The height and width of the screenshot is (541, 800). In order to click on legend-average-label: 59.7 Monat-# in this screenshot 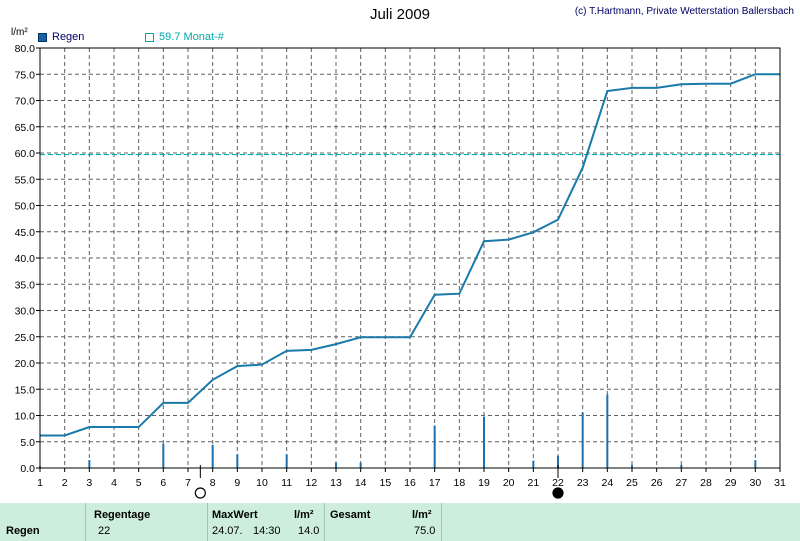, I will do `click(191, 37)`.